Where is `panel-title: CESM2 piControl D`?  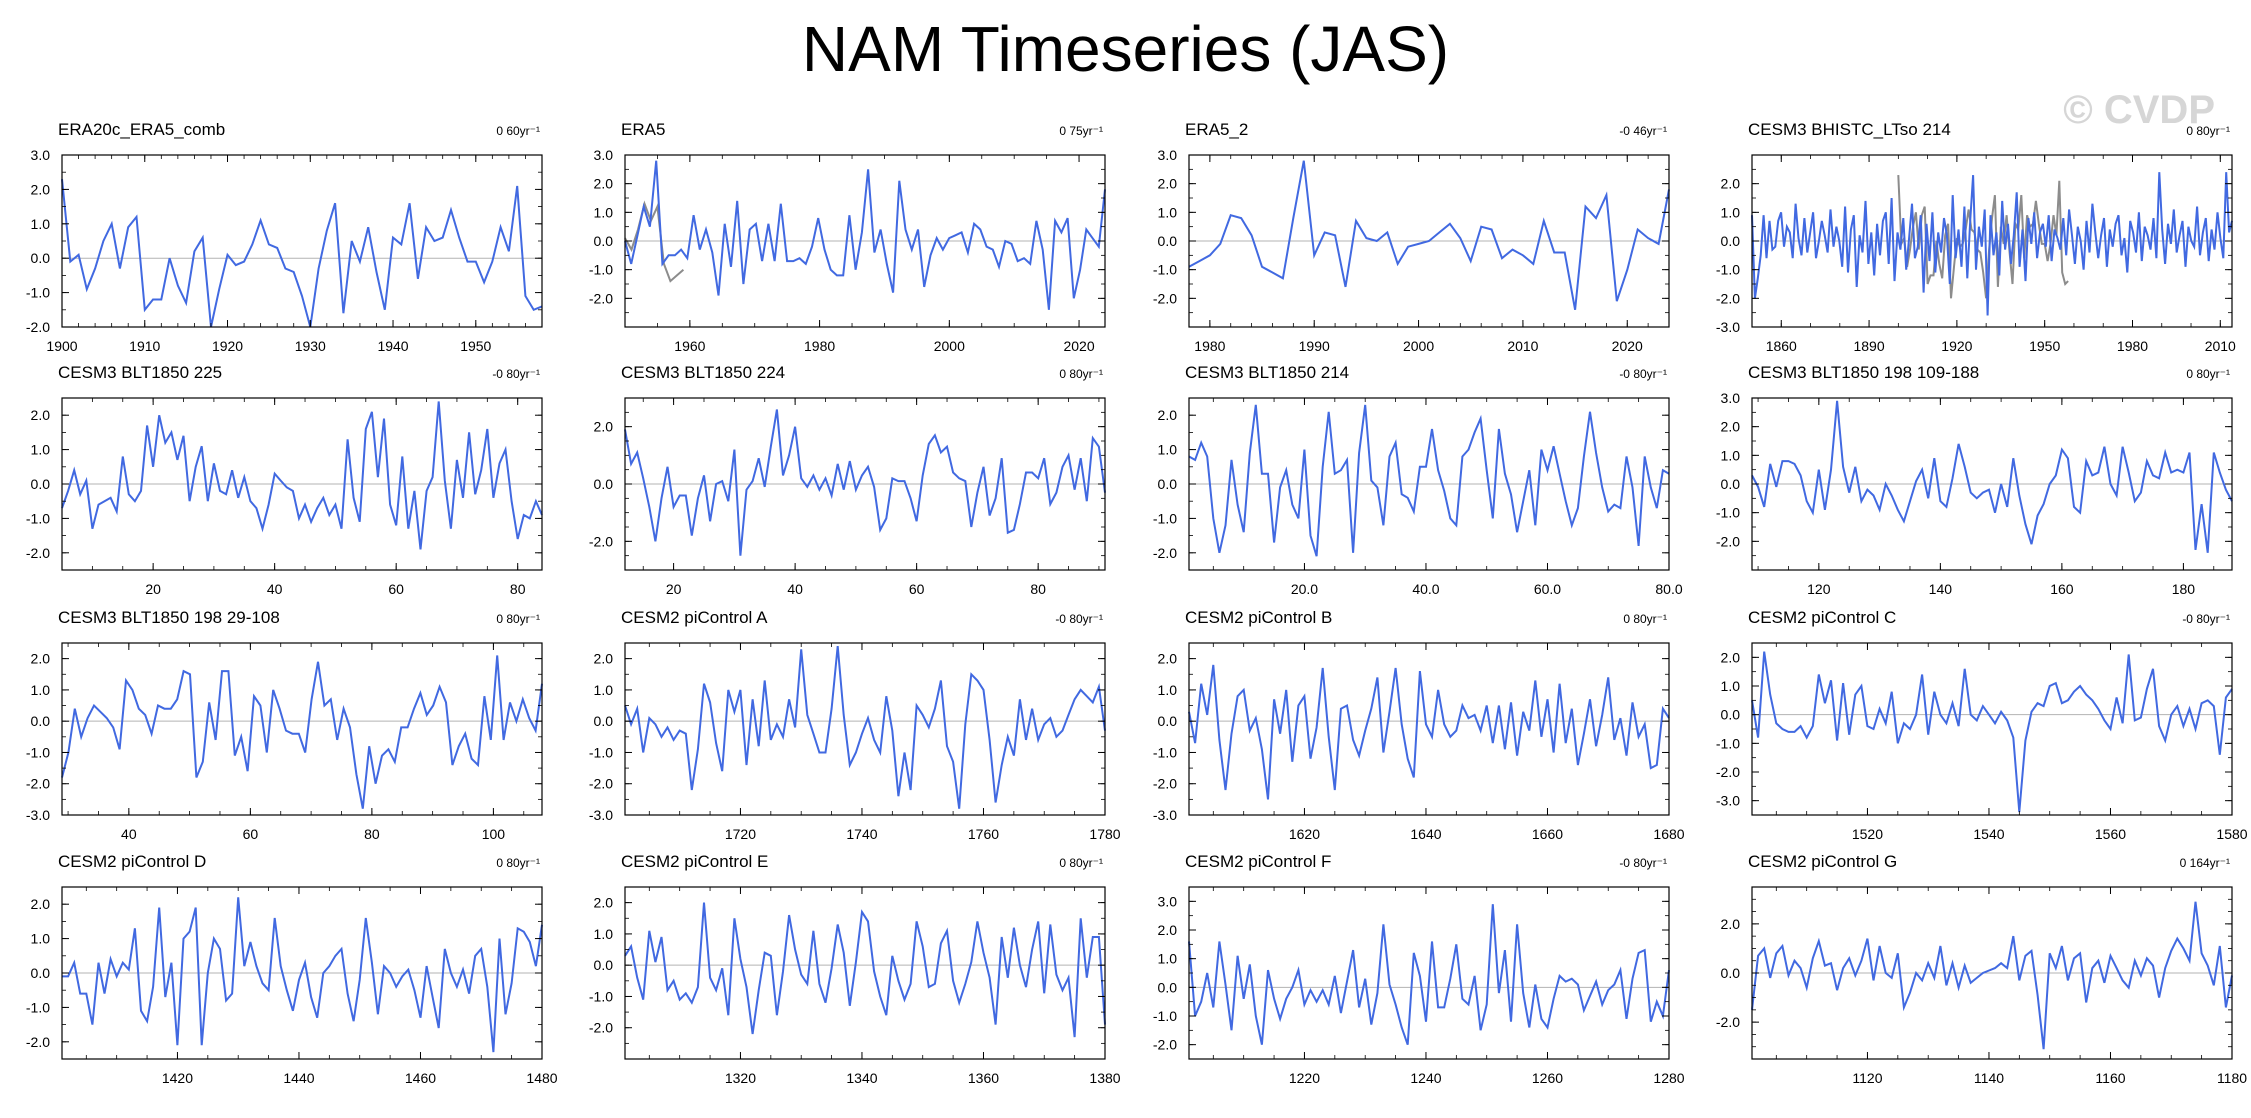 panel-title: CESM2 piControl D is located at coordinates (132, 861).